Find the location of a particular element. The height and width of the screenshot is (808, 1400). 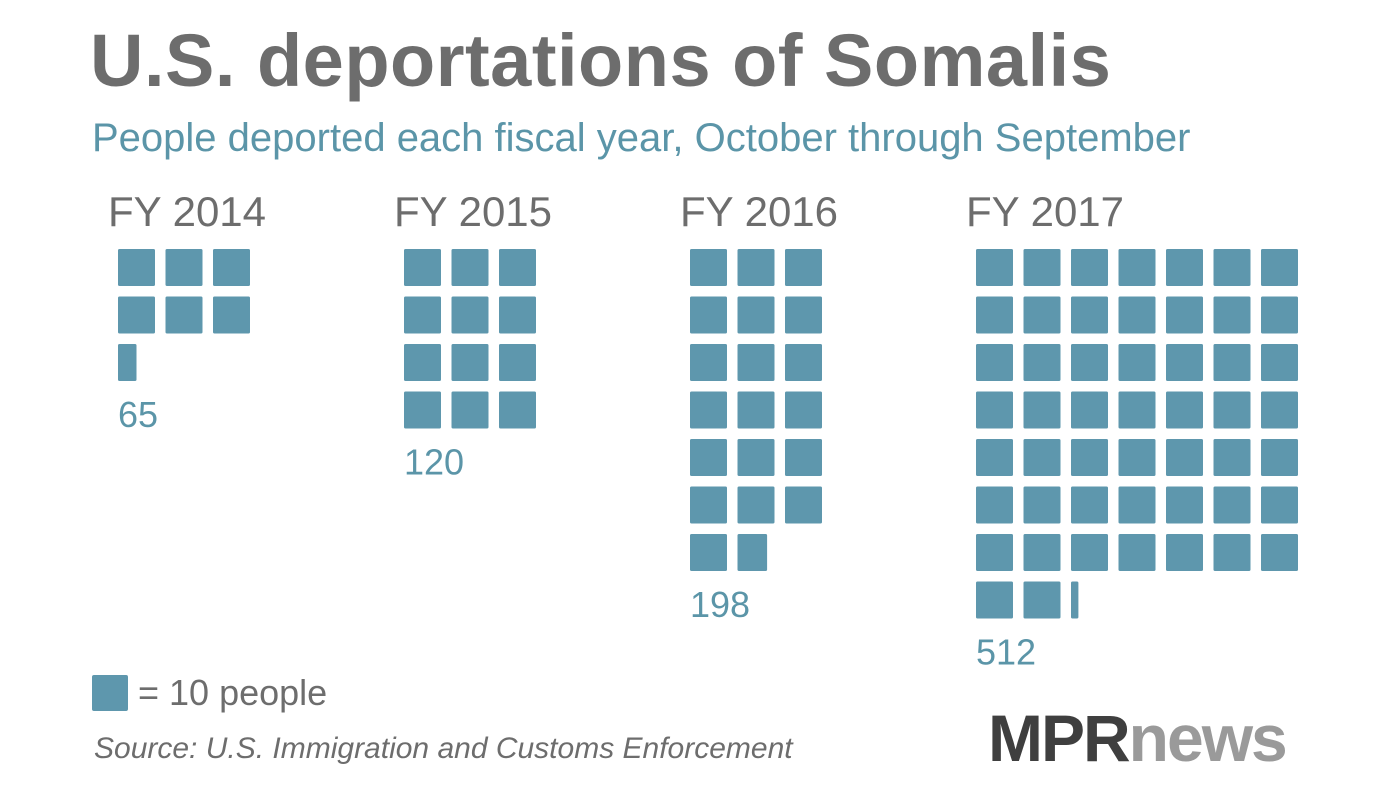

logo-news: news is located at coordinates (1207, 738).